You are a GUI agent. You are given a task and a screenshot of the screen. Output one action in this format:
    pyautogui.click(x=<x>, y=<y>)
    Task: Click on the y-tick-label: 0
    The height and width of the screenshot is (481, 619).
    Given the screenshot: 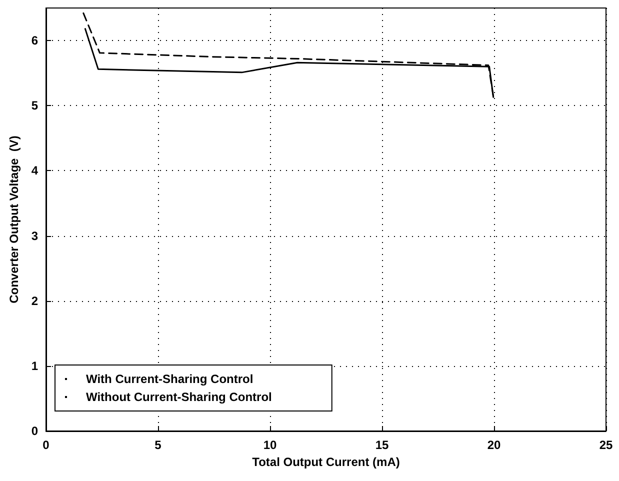 What is the action you would take?
    pyautogui.click(x=34, y=431)
    